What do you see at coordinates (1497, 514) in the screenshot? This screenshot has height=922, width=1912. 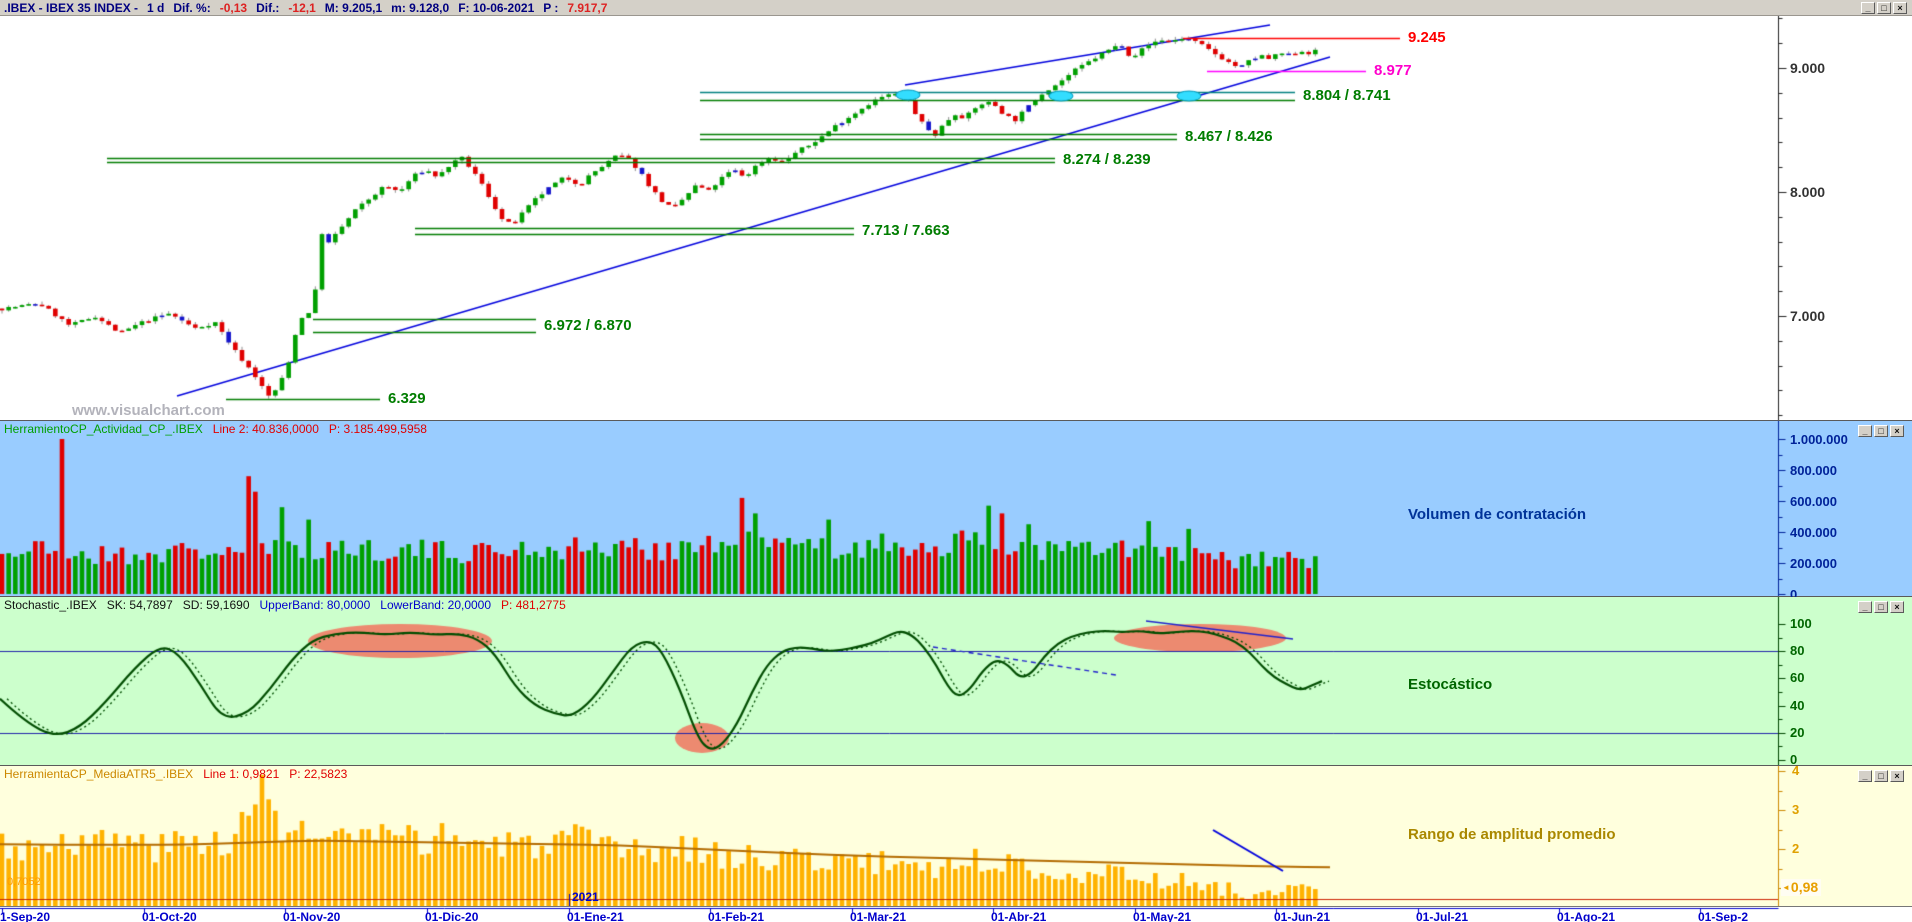 I see `volume-panel-label: Volumen de contratación` at bounding box center [1497, 514].